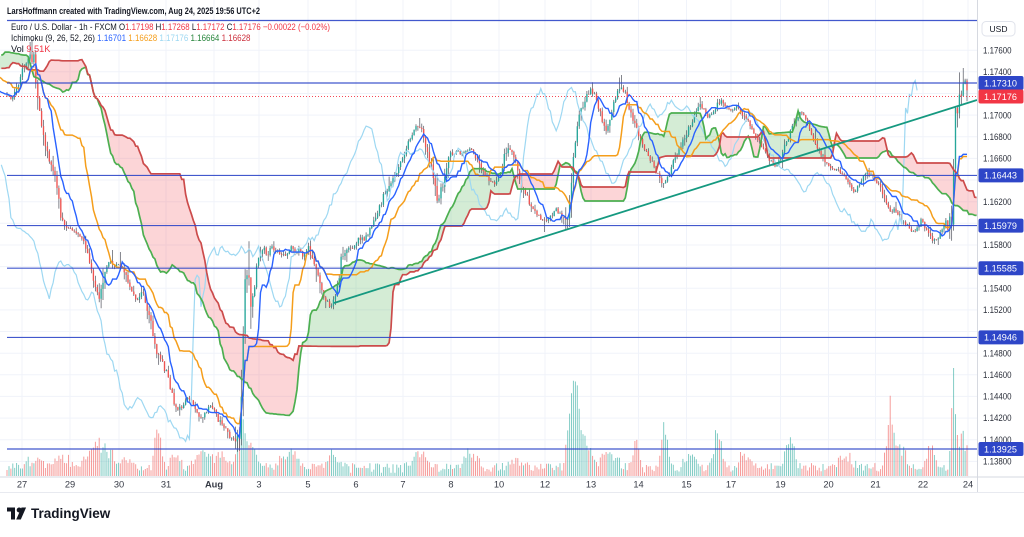  Describe the element at coordinates (402, 485) in the screenshot. I see `svg-text: 7` at that location.